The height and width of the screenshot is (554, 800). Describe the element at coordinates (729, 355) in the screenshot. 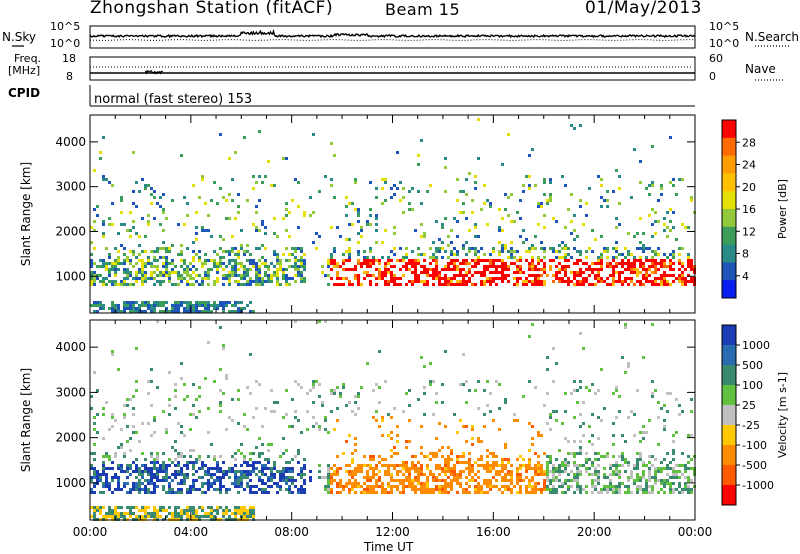

I see `velocity-colorbar-swatch` at that location.